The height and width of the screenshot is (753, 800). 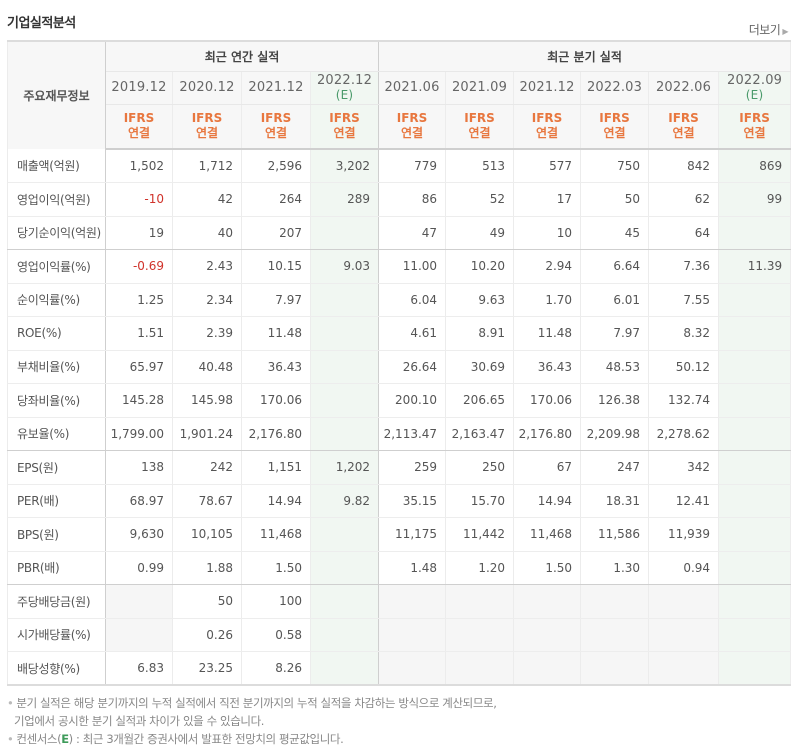 I want to click on table-cell: -0.69, so click(x=139, y=266).